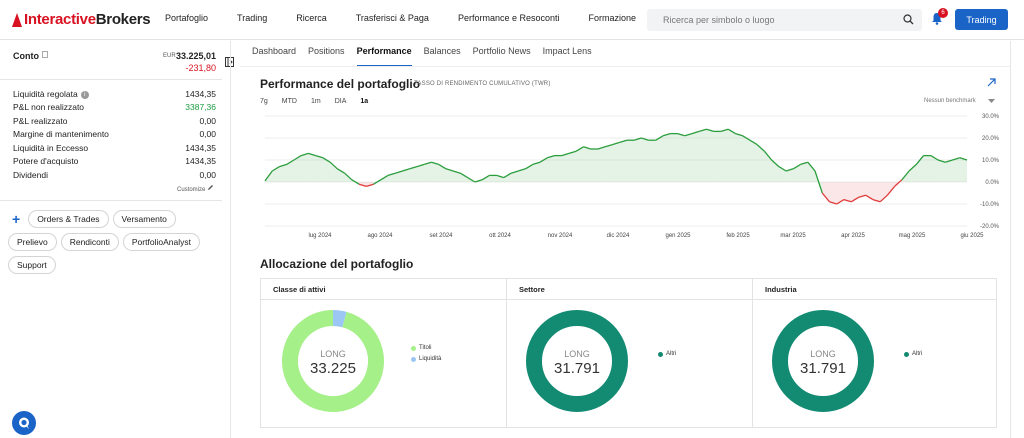 The height and width of the screenshot is (438, 1024). I want to click on allocation-column: Settore LONG 31.791 Altri, so click(629, 353).